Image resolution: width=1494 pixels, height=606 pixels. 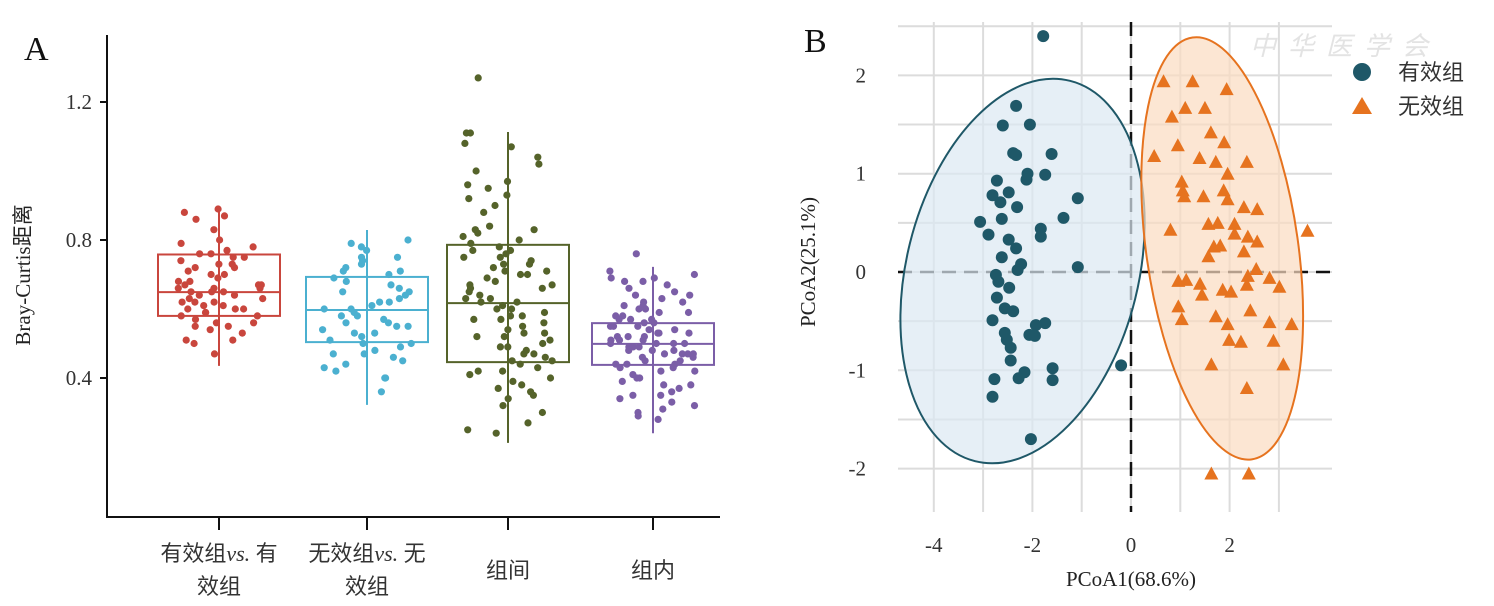 I want to click on y-tick-label-a: 0.4, so click(x=79, y=378).